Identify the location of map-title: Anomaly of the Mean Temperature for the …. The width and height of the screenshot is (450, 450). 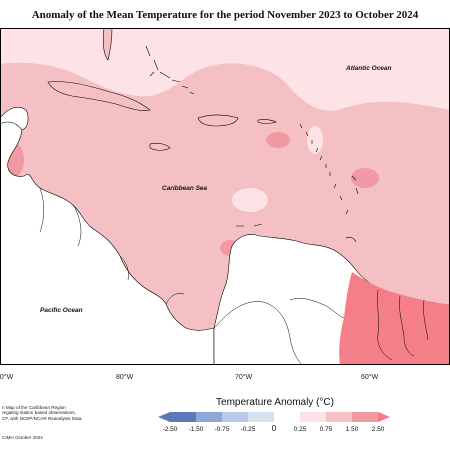
(225, 15).